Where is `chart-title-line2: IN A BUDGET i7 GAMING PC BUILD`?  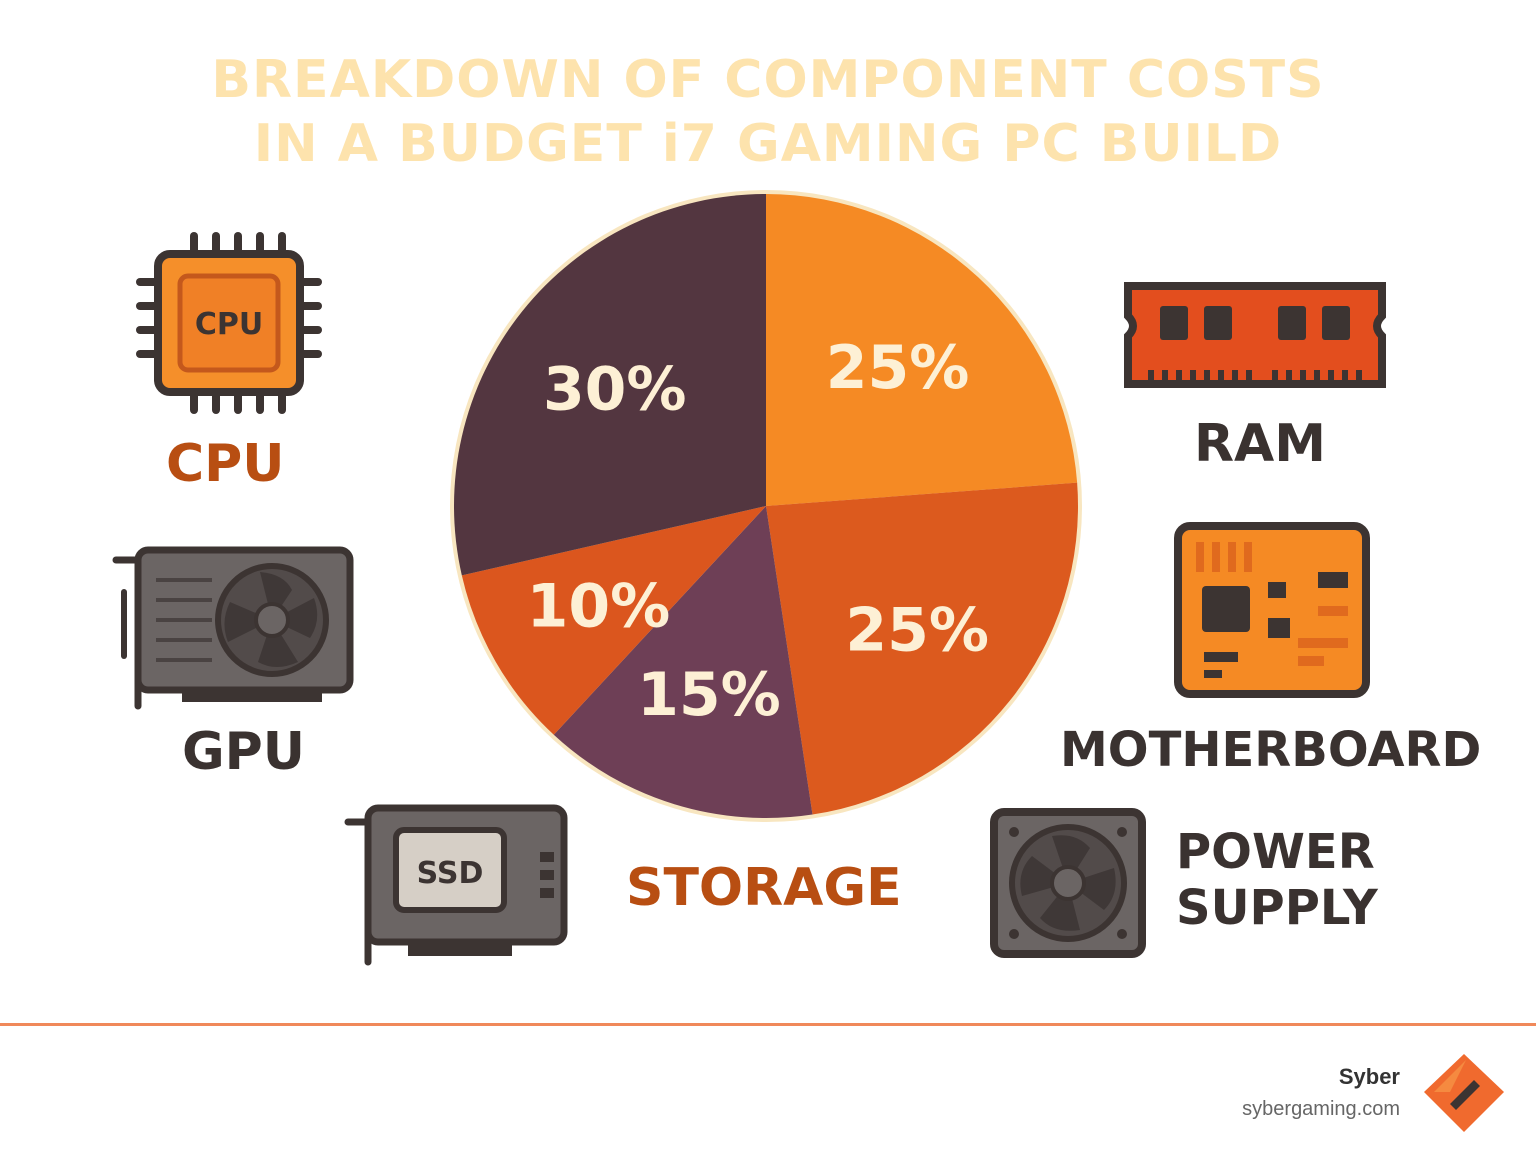 chart-title-line2: IN A BUDGET i7 GAMING PC BUILD is located at coordinates (768, 144).